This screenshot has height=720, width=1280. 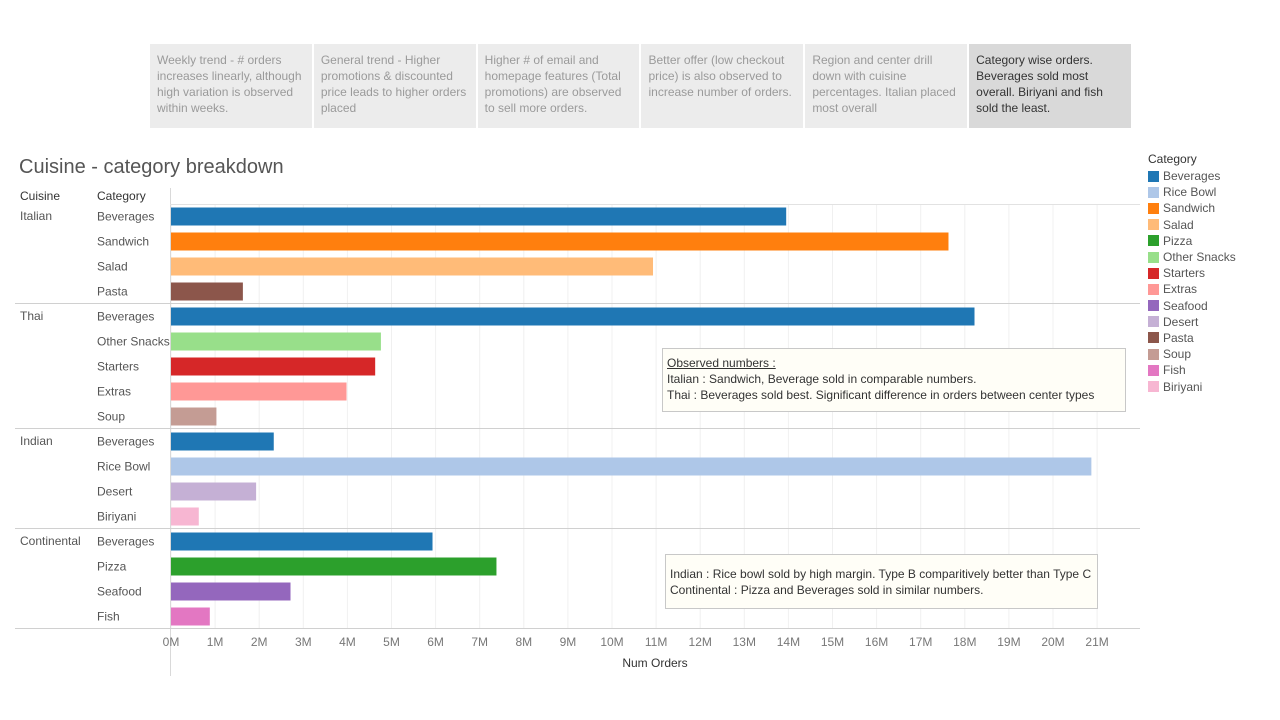 I want to click on x-tick-label: 14M, so click(x=788, y=642).